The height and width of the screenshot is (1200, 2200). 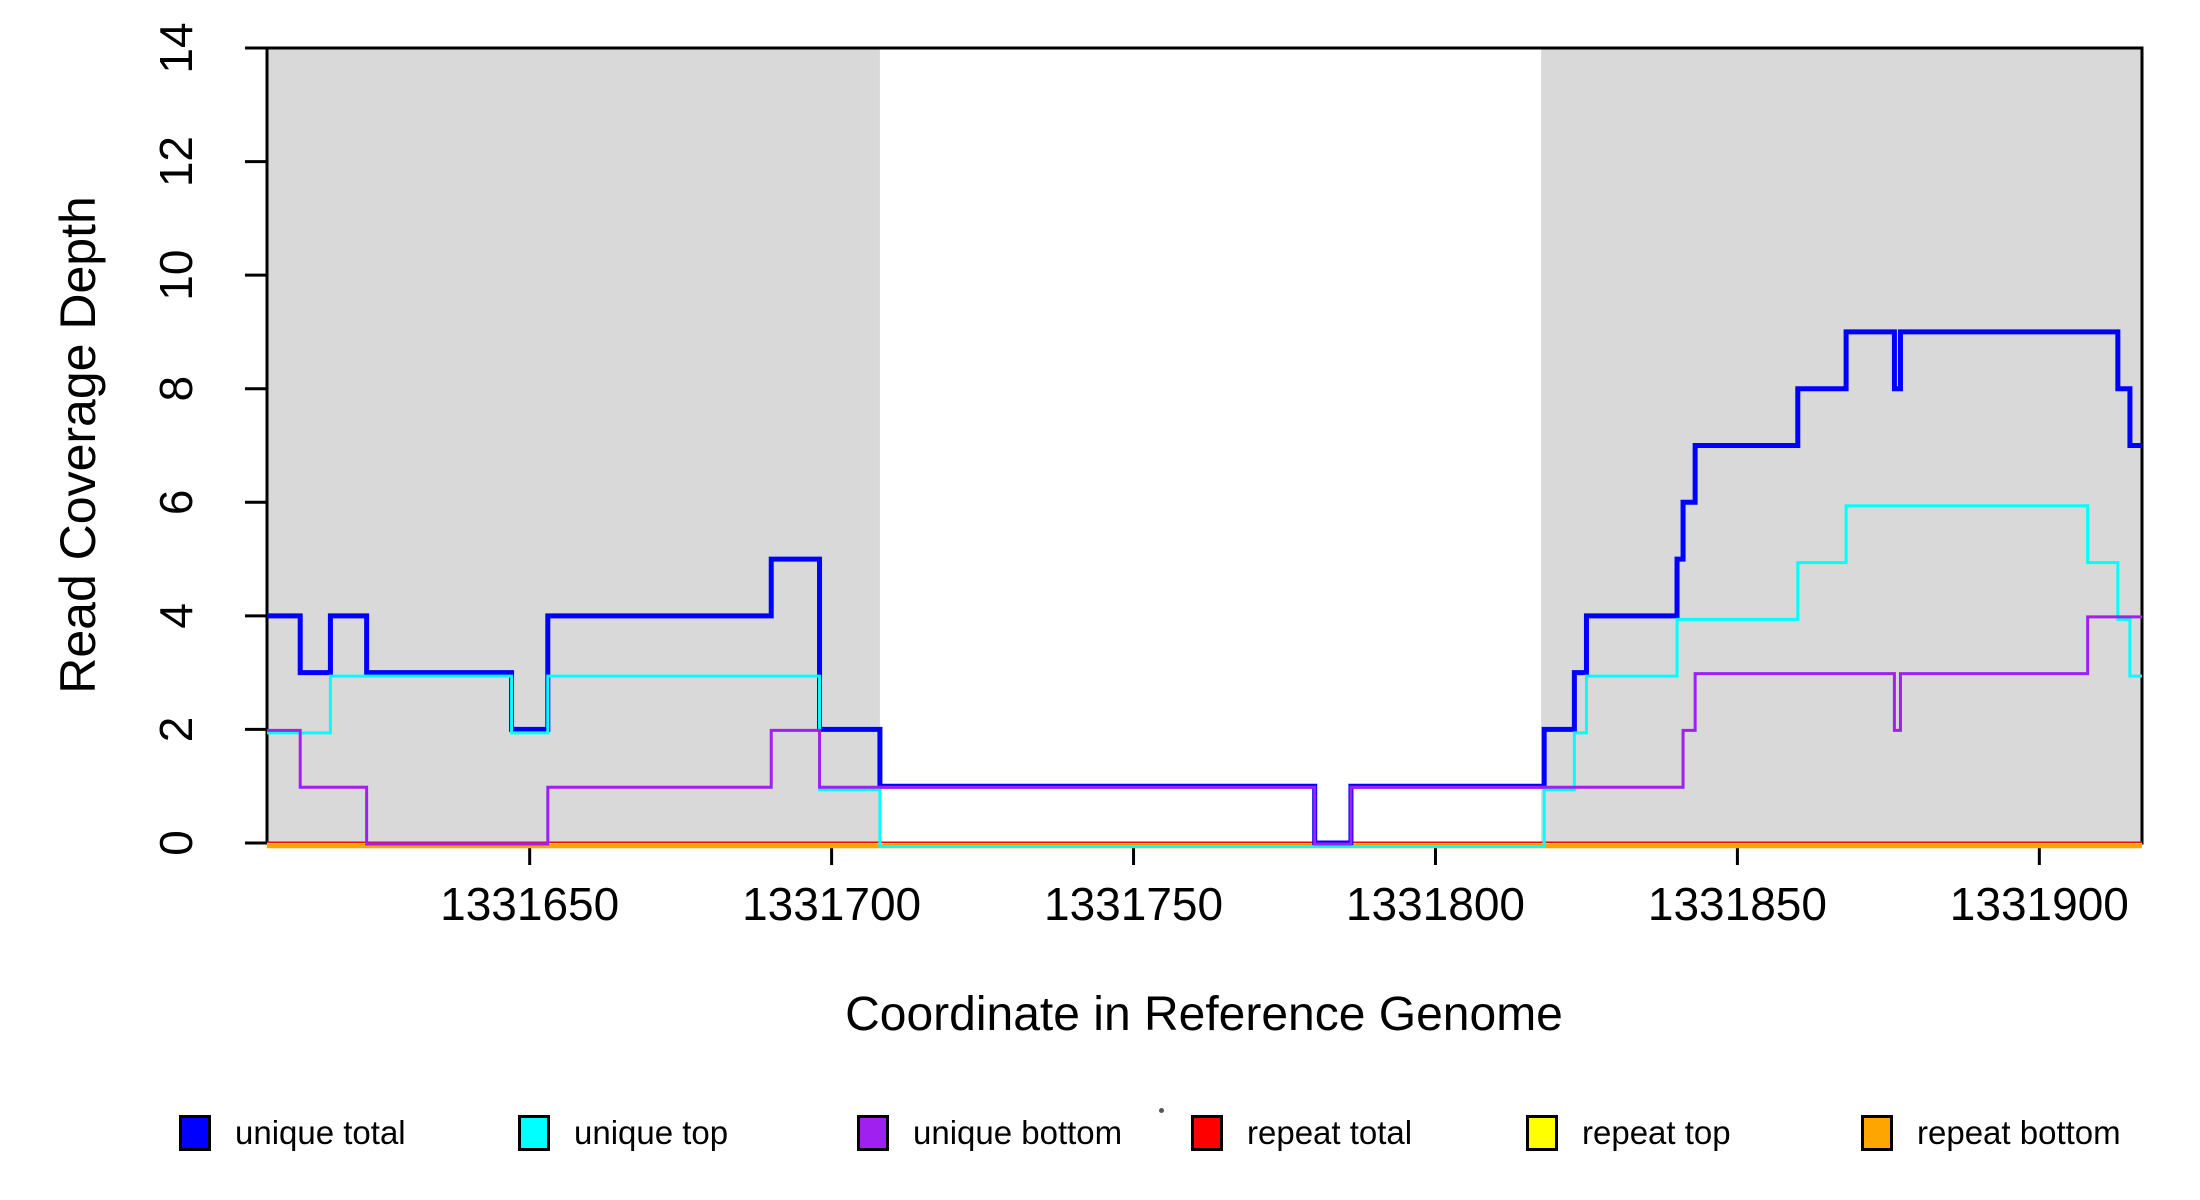 I want to click on y-tick-label: 6, so click(x=176, y=502).